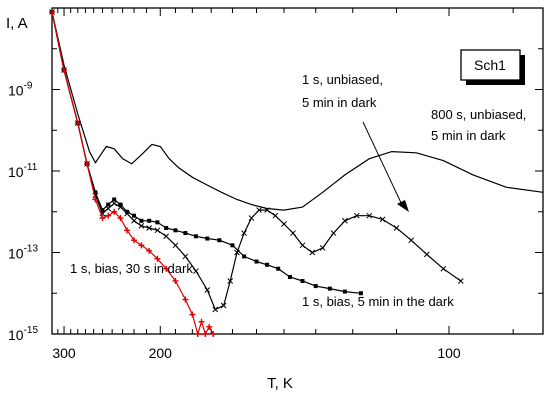  Describe the element at coordinates (280, 383) in the screenshot. I see `x-axis-label: T, K` at that location.